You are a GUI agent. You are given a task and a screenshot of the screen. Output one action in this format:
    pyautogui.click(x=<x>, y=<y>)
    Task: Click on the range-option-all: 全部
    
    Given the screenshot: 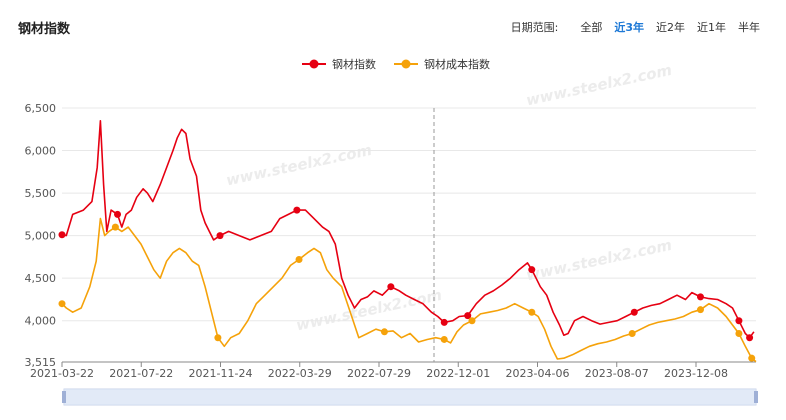 What is the action you would take?
    pyautogui.click(x=591, y=27)
    